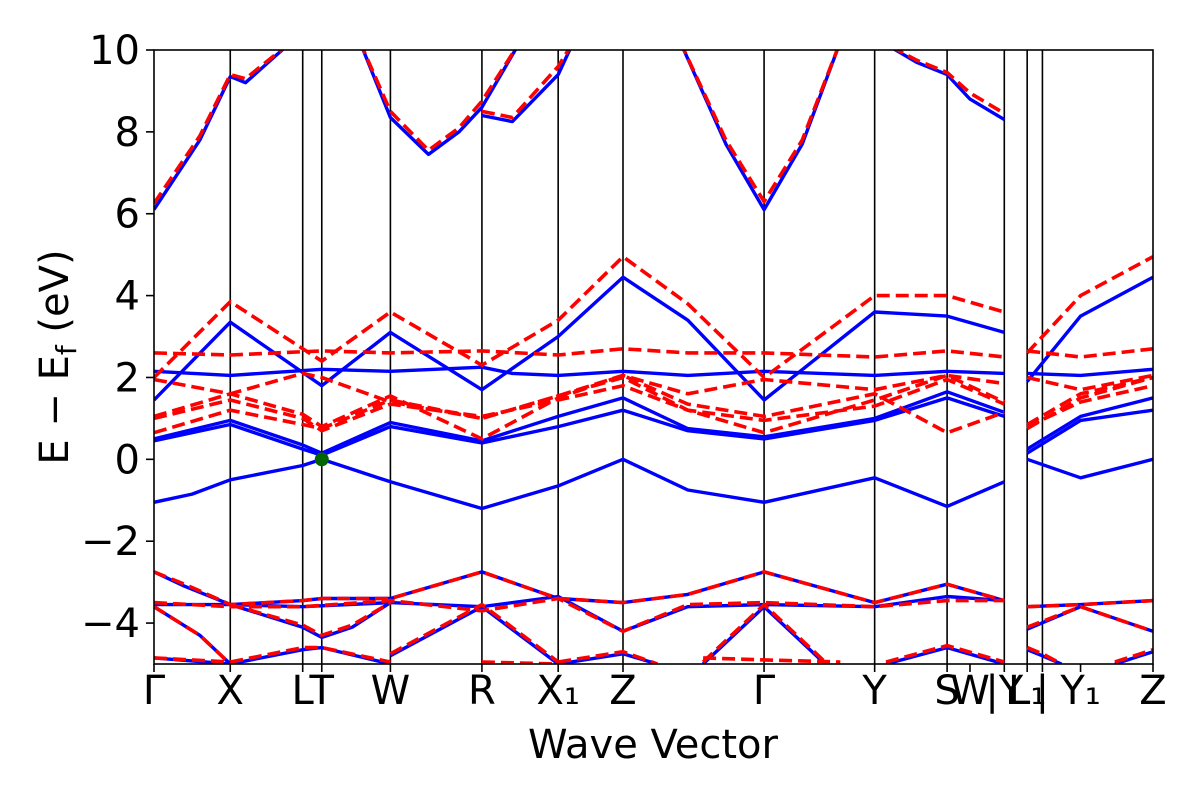  Describe the element at coordinates (117, 337) in the screenshot. I see `y-axis-ticks: 10 8 6 4 2 0 −2 −4` at that location.